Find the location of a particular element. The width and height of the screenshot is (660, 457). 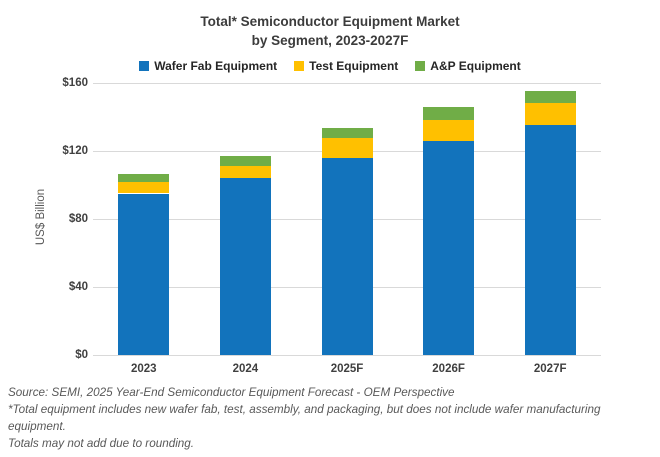

legend-label-ap: A&P Equipment is located at coordinates (475, 66).